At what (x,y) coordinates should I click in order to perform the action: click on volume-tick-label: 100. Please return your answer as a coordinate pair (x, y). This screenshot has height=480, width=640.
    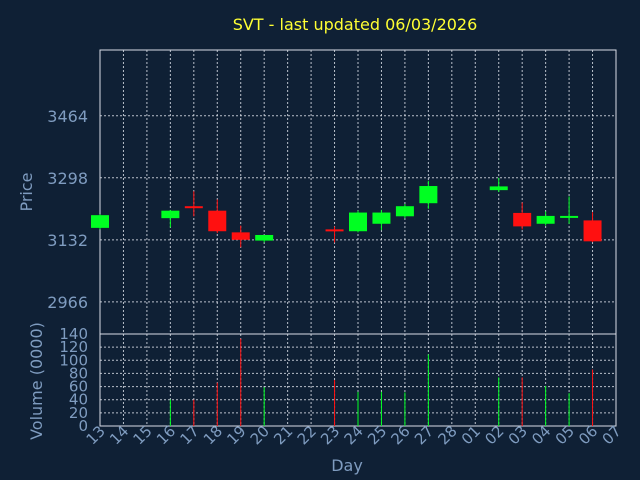
    Looking at the image, I should click on (73, 360).